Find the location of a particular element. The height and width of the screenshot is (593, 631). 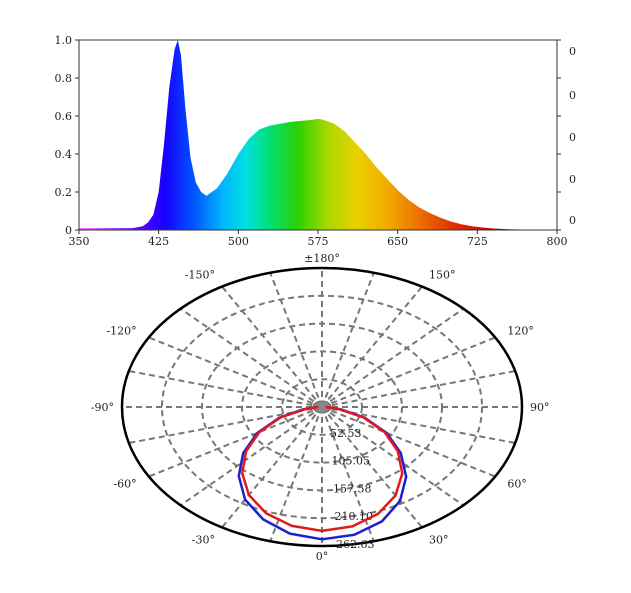

polar-angle-label: 90° is located at coordinates (540, 407).